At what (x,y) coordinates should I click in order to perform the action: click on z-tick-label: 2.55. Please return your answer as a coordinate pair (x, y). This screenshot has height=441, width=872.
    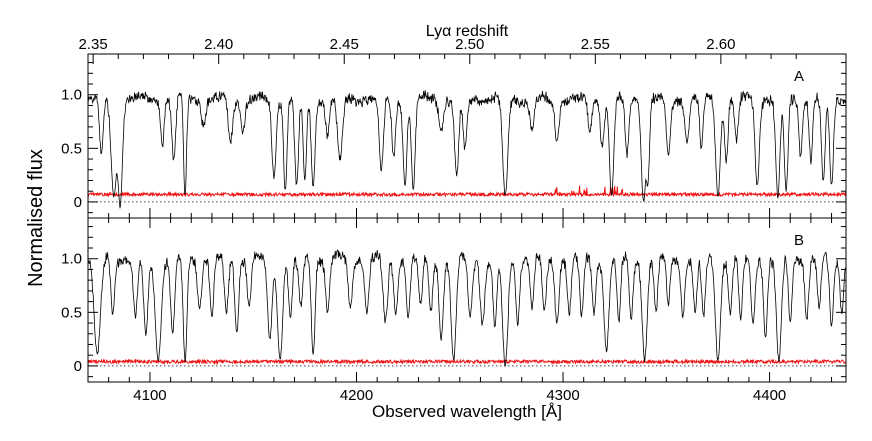
    Looking at the image, I should click on (595, 44).